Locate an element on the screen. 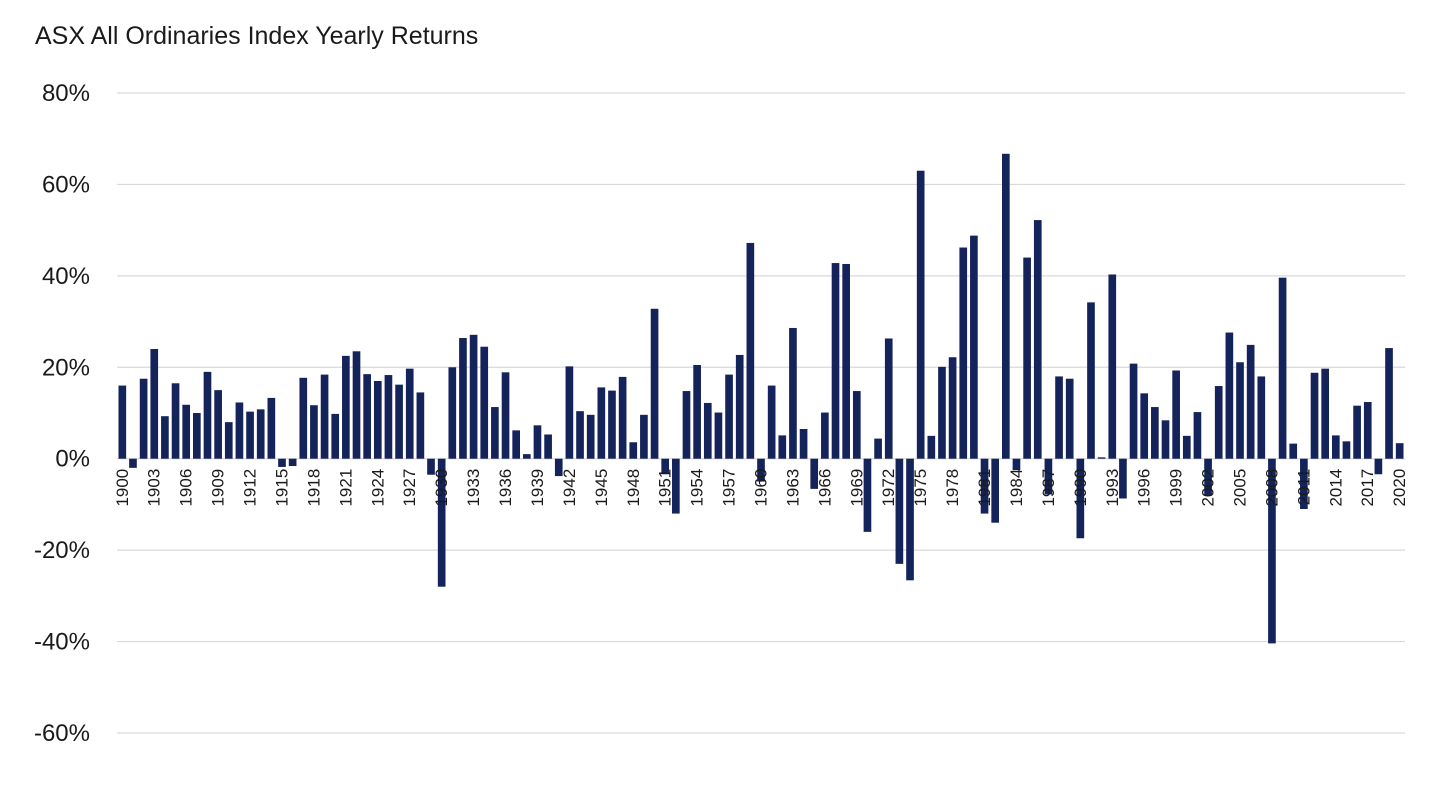 The height and width of the screenshot is (794, 1450). bar-1944 is located at coordinates (591, 437).